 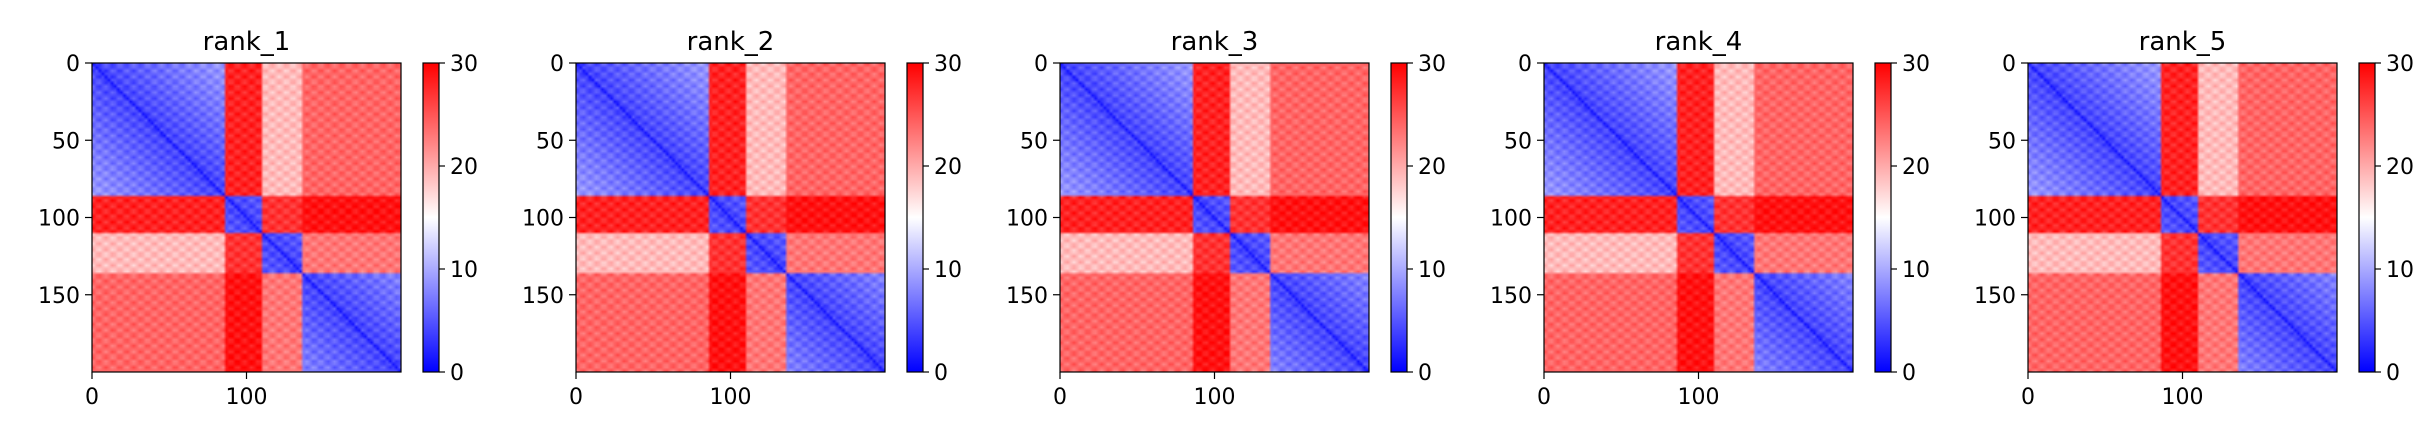 What do you see at coordinates (2183, 42) in the screenshot?
I see `chart-title: rank_5` at bounding box center [2183, 42].